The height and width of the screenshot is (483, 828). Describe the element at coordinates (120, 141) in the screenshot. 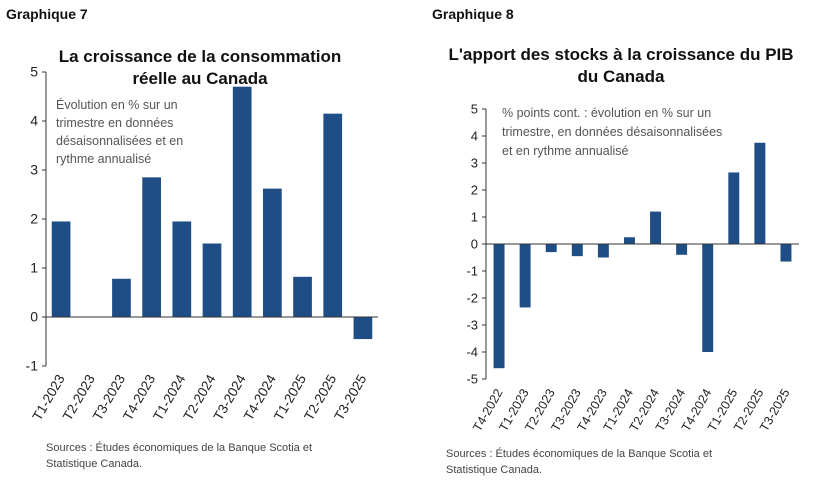

I see `note-line: désaisonnalisées et en` at that location.